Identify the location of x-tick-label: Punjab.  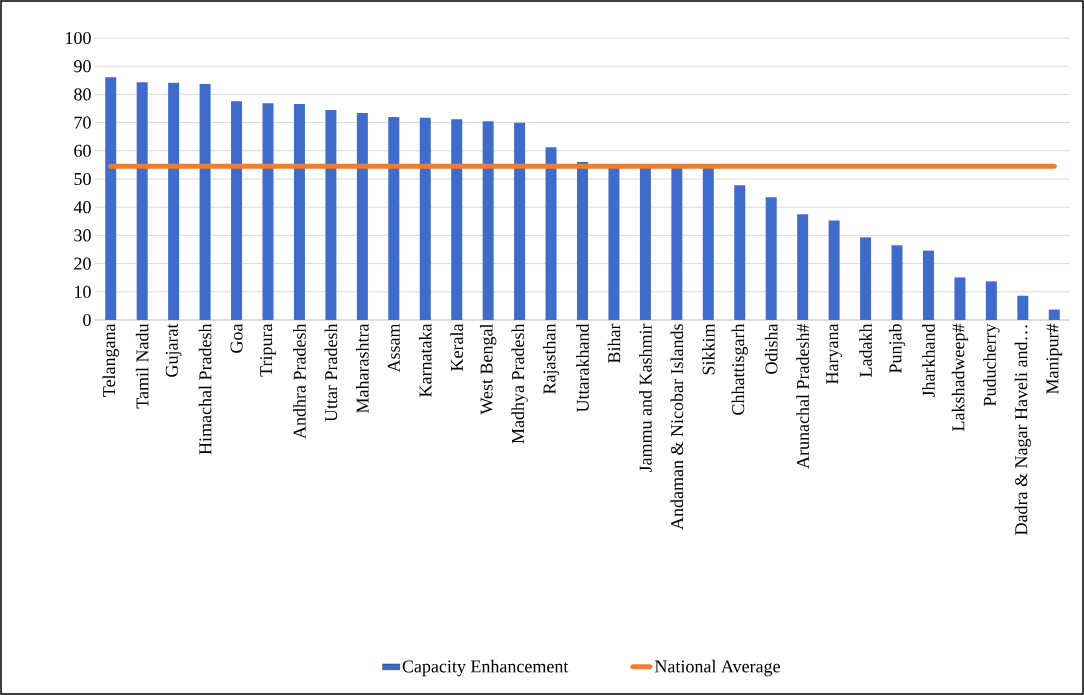
(897, 349).